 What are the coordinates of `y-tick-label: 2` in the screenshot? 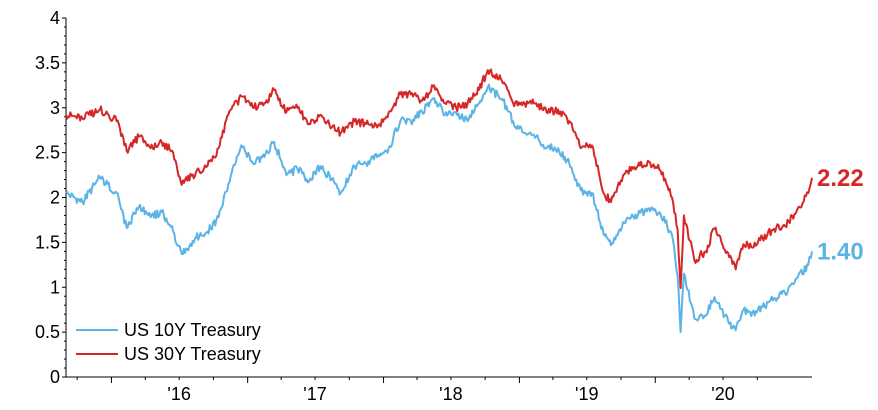 It's located at (55, 198).